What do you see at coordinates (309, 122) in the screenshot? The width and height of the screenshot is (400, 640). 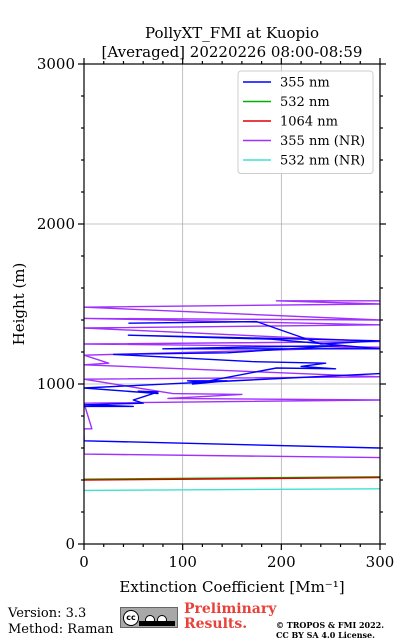 I see `legend-label: 1064 nm` at bounding box center [309, 122].